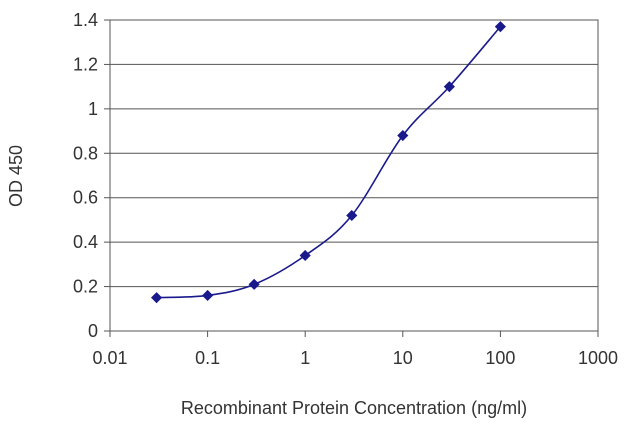 The width and height of the screenshot is (640, 427). I want to click on x-tick-label: 1000, so click(598, 358).